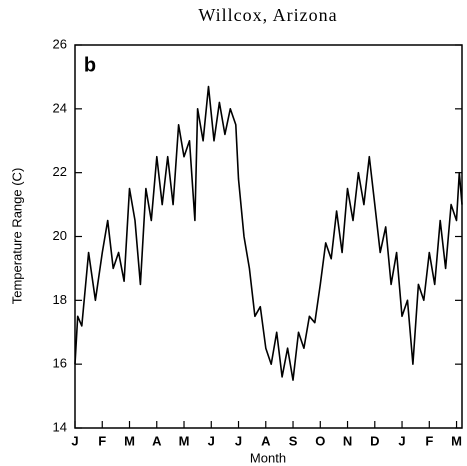 The width and height of the screenshot is (467, 466). I want to click on y-axis-label: Temperature Range (C), so click(16, 236).